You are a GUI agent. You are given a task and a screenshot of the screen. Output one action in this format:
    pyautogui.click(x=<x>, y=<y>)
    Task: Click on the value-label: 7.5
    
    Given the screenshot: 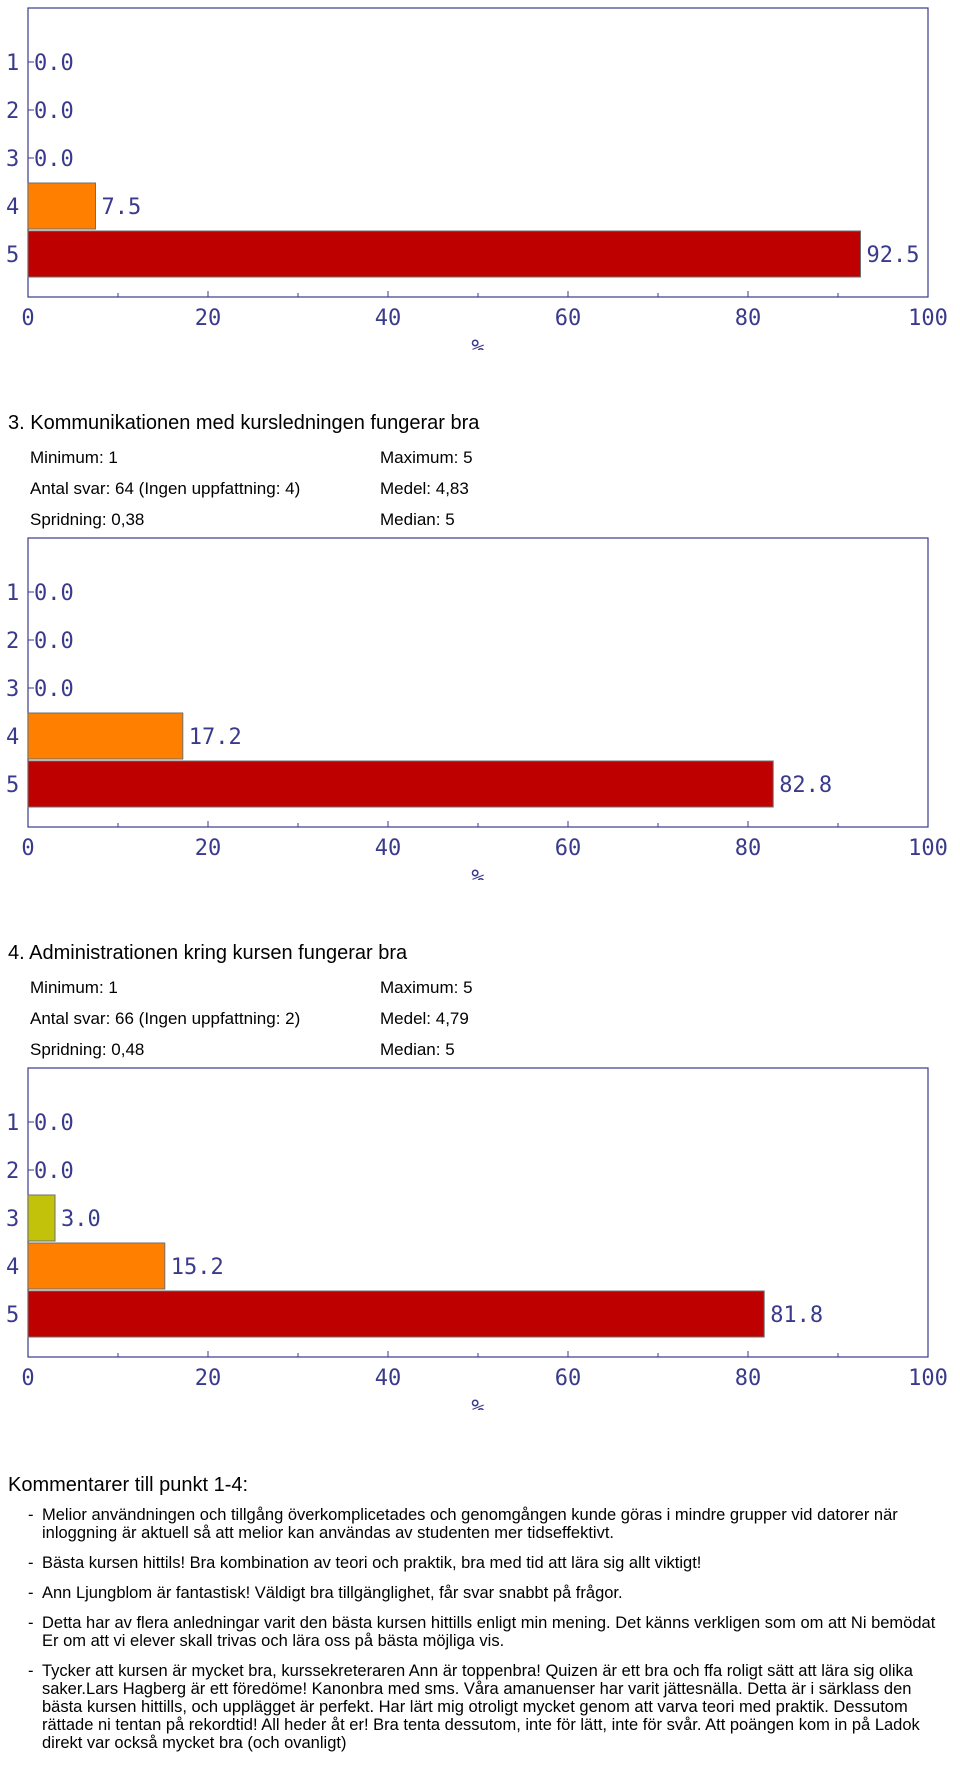 What is the action you would take?
    pyautogui.click(x=122, y=207)
    